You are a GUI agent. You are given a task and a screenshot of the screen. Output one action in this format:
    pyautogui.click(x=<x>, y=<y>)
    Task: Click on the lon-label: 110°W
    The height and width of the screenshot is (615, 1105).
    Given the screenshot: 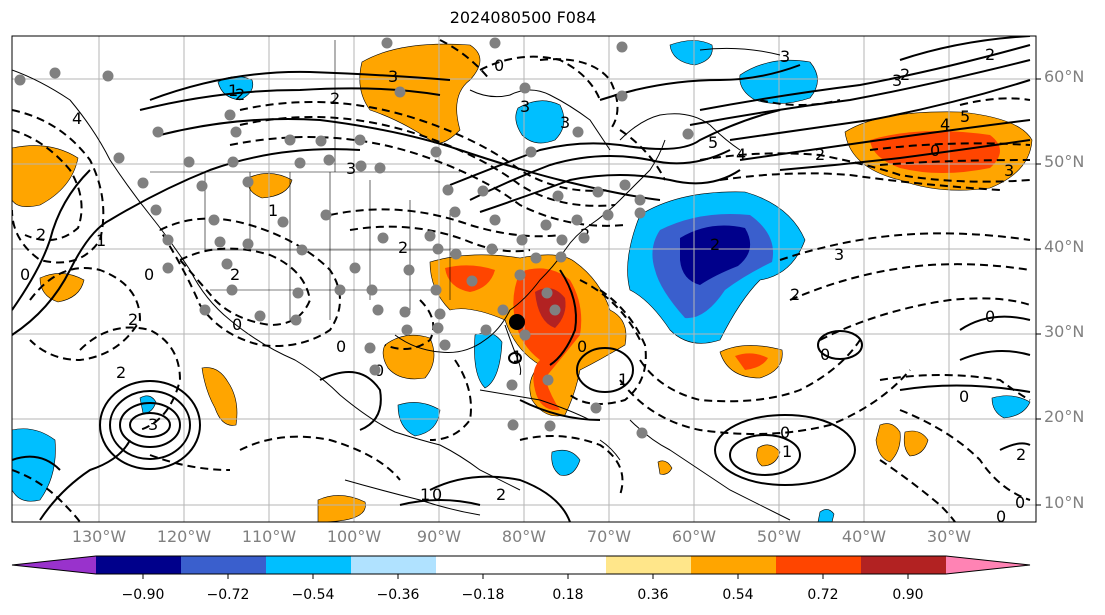 What is the action you would take?
    pyautogui.click(x=269, y=536)
    